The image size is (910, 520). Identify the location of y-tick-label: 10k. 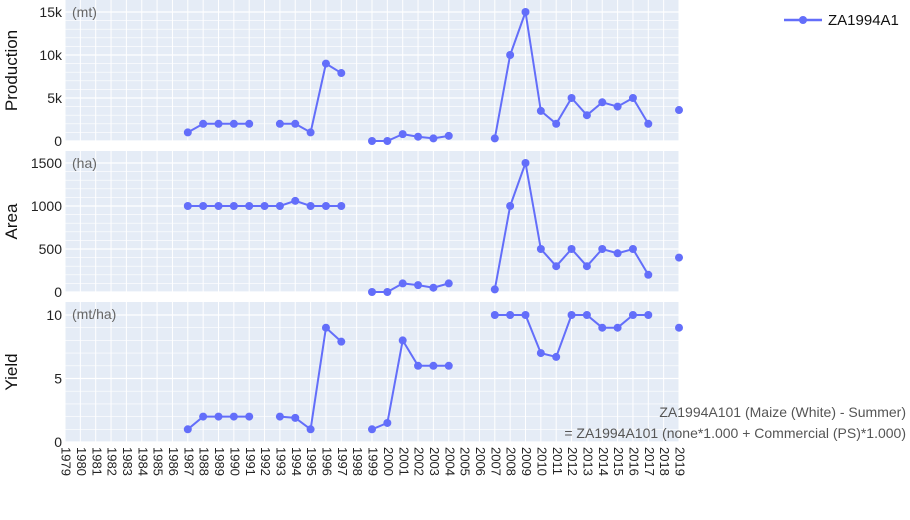
(51, 55).